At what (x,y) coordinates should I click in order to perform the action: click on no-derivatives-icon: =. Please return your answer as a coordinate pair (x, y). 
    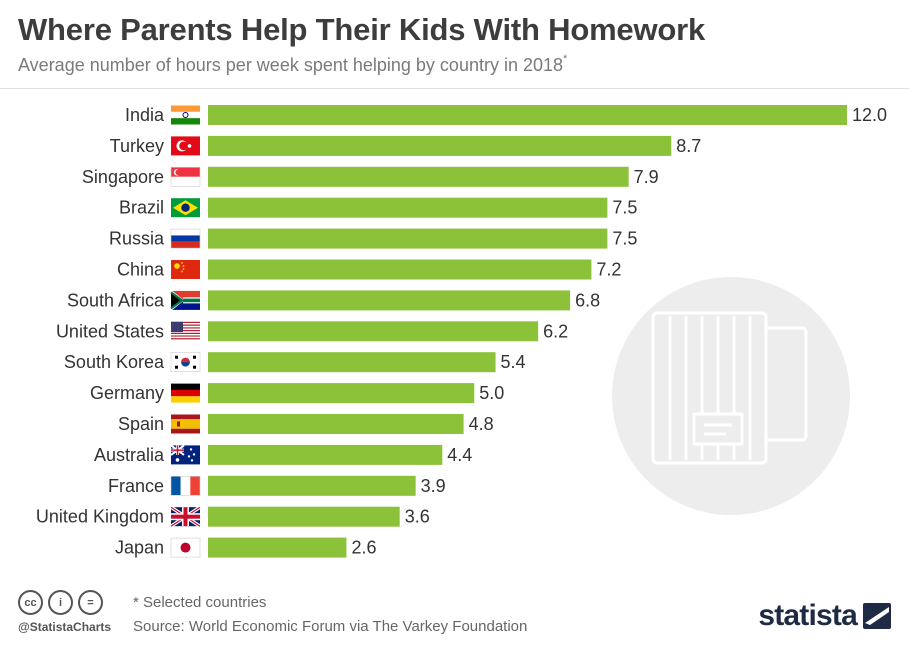
    Looking at the image, I should click on (90, 602).